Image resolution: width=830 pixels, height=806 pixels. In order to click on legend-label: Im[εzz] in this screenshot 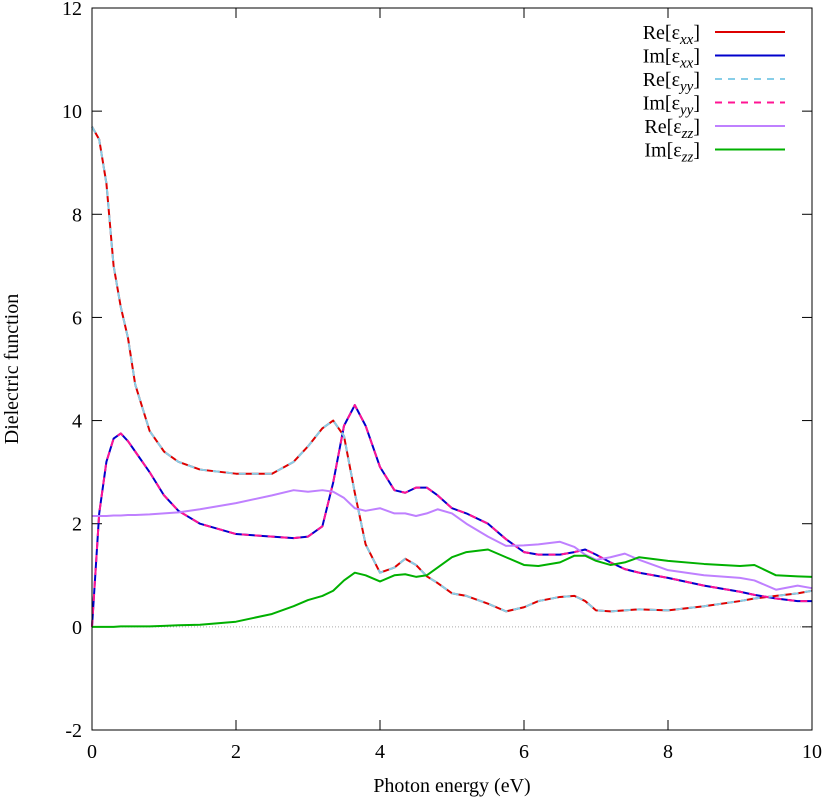, I will do `click(672, 153)`.